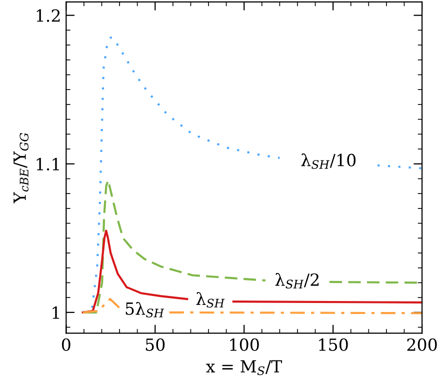 This screenshot has width=441, height=392. Describe the element at coordinates (328, 161) in the screenshot. I see `series-label: λ$_{SH}$/10` at that location.